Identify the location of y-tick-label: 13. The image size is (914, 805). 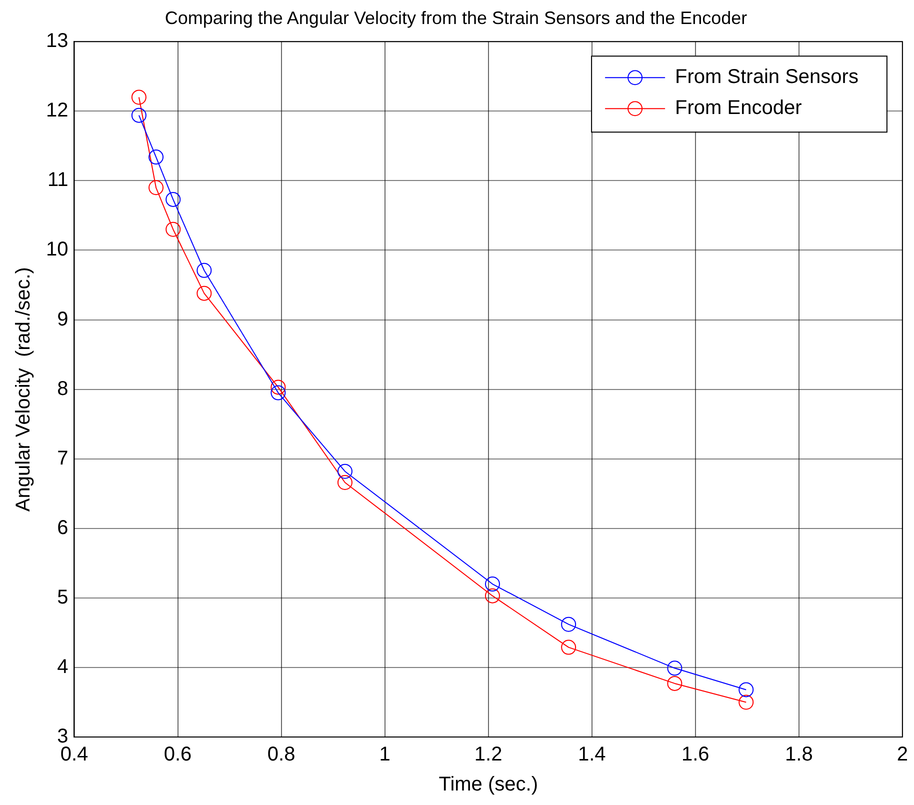
(57, 41).